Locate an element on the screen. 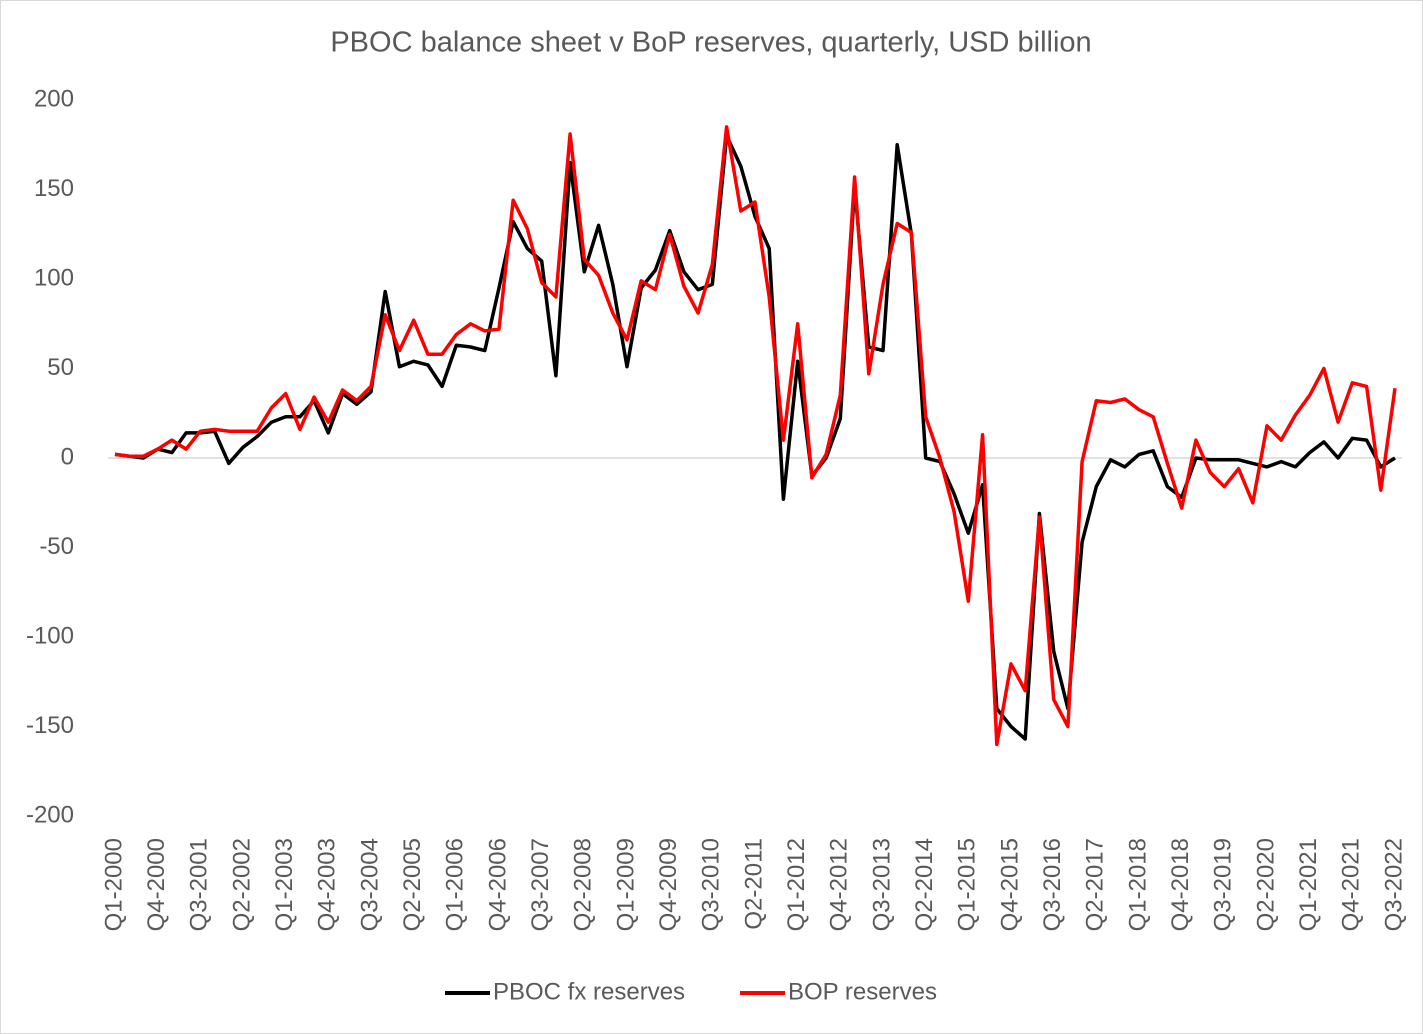  legend-label: PBOC fx reserves is located at coordinates (589, 991).